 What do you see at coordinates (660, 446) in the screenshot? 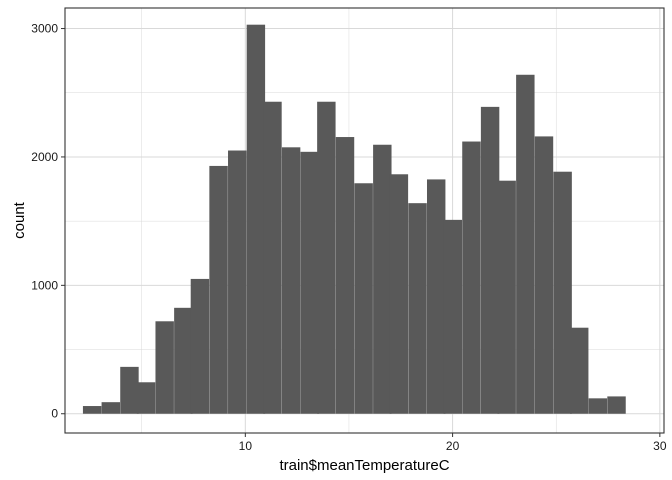
I see `x-tick-label: 30` at bounding box center [660, 446].